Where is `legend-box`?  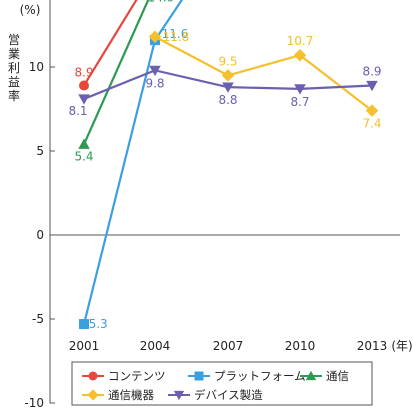 legend-box is located at coordinates (222, 383).